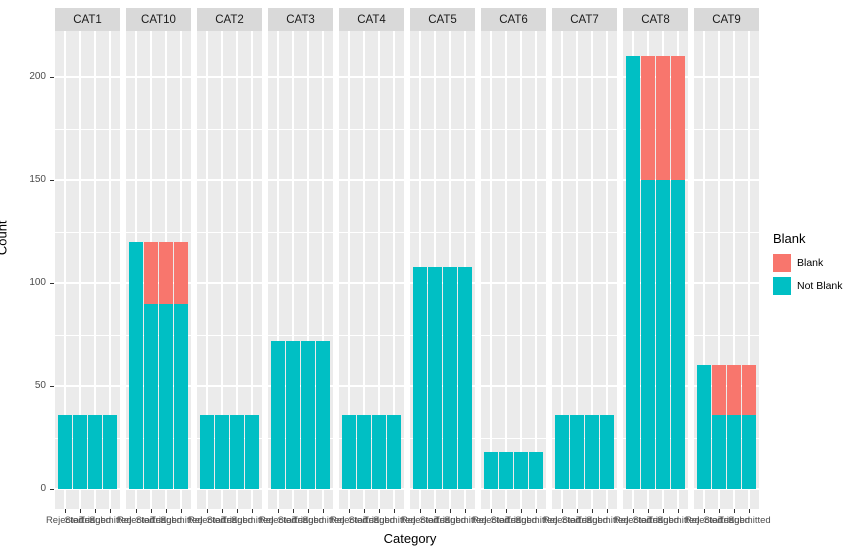  Describe the element at coordinates (789, 238) in the screenshot. I see `legend-title: Blank` at that location.